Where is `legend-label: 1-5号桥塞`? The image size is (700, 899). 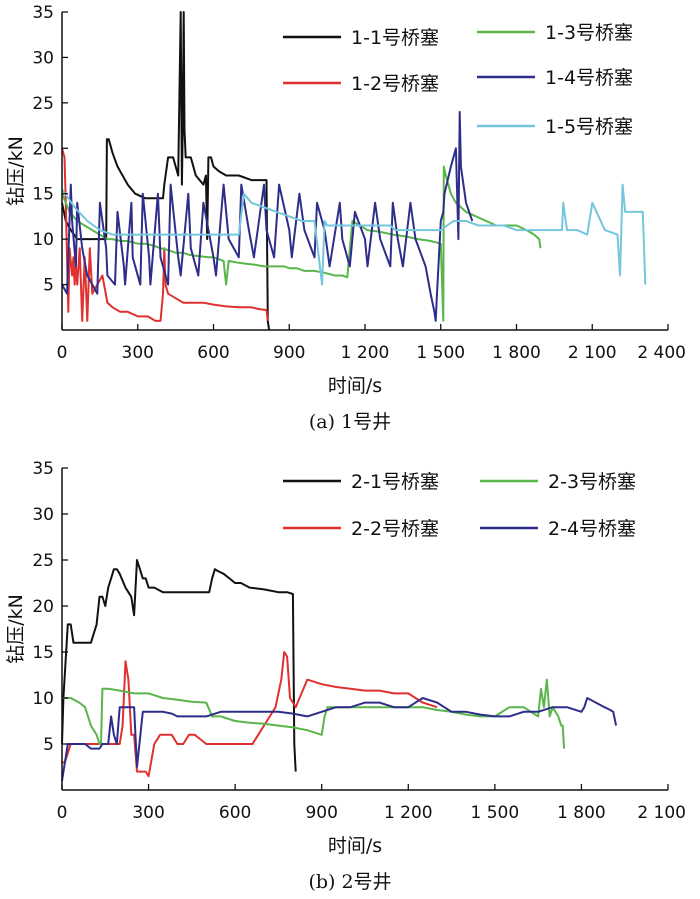
legend-label: 1-5号桥塞 is located at coordinates (589, 127).